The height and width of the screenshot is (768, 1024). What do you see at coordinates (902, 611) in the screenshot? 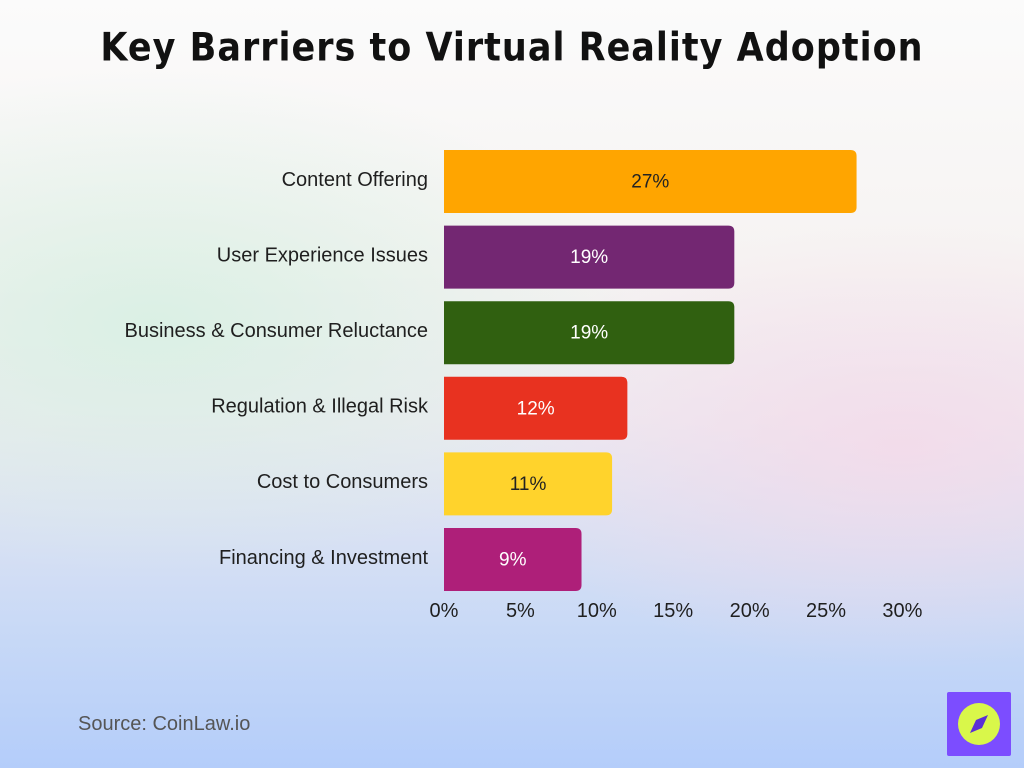
I see `x-tick-label: 30%` at bounding box center [902, 611].